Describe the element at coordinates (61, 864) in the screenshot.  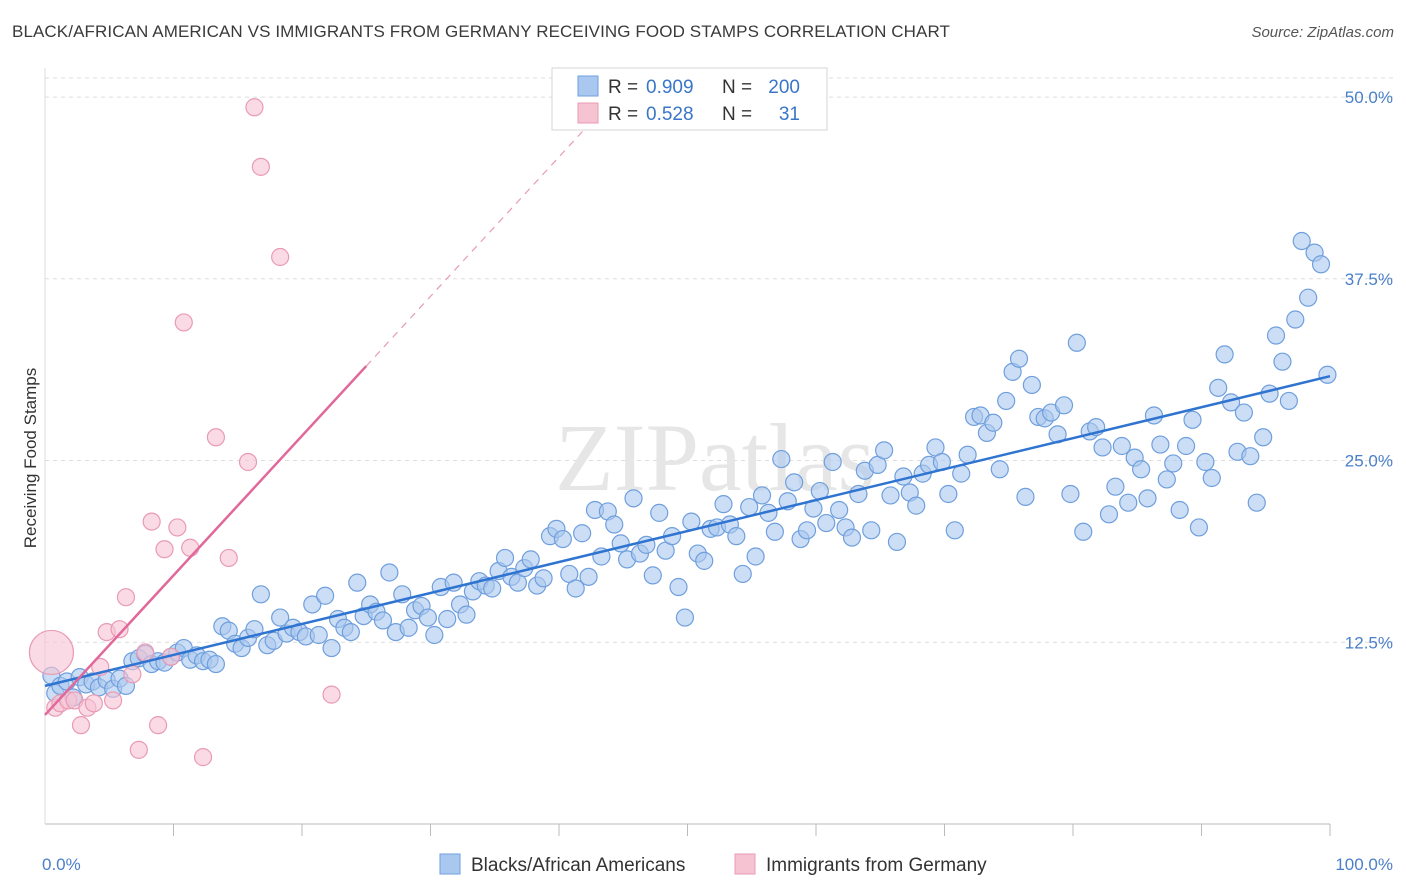
I see `x-tick-label-min: 0.0%` at that location.